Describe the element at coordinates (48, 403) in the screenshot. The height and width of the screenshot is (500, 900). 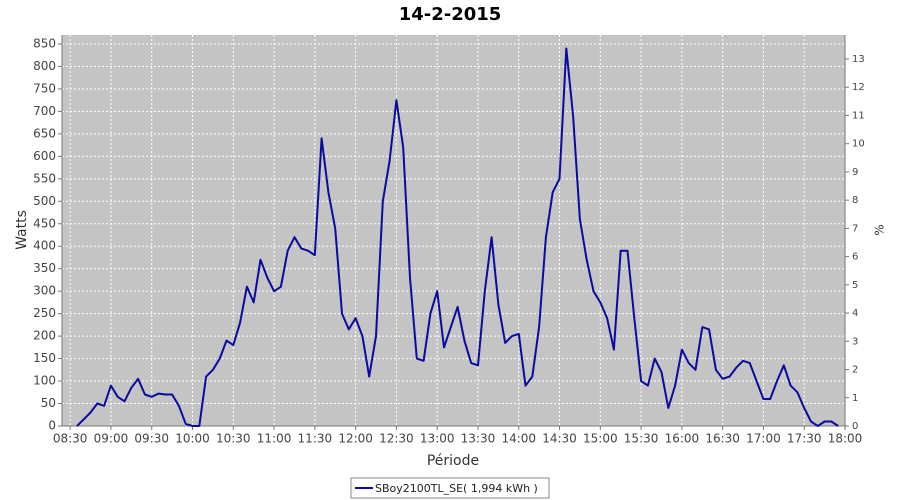
I see `y-tick-label: 50` at that location.